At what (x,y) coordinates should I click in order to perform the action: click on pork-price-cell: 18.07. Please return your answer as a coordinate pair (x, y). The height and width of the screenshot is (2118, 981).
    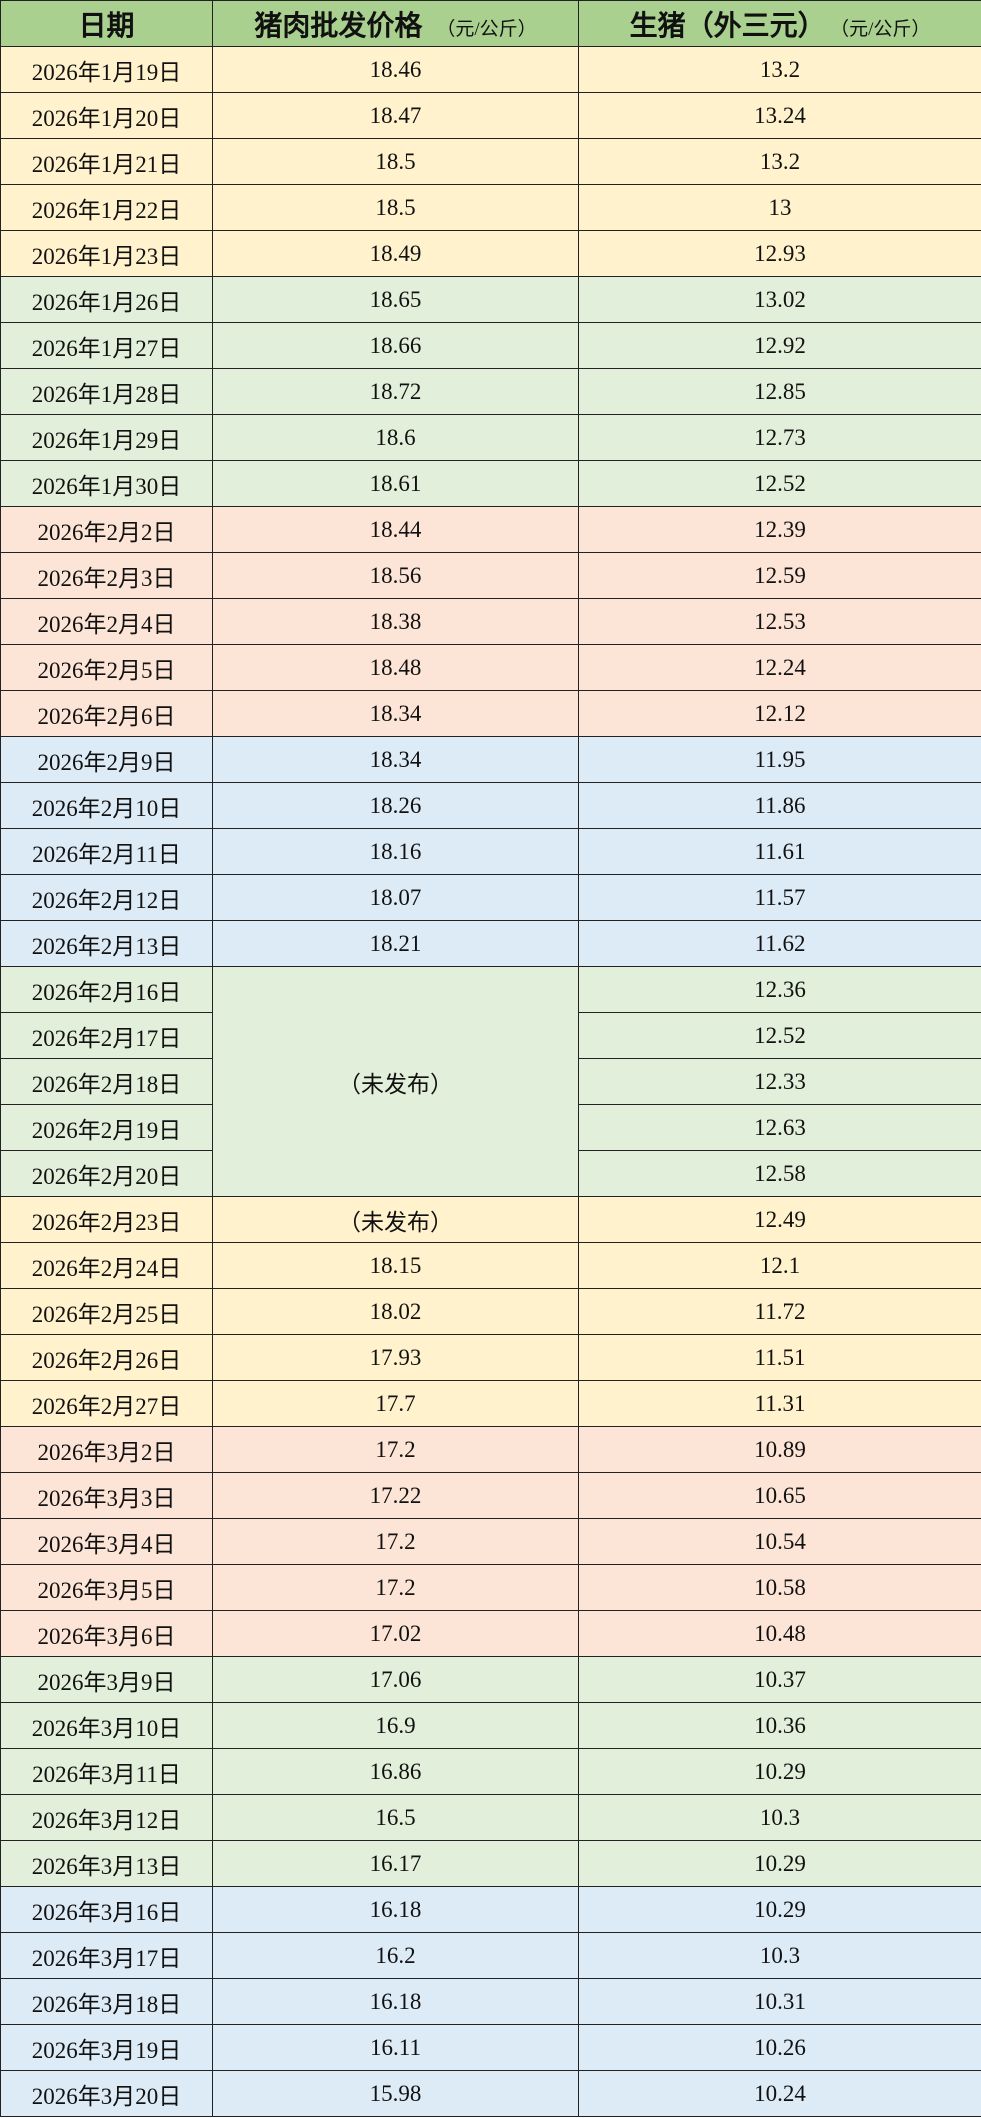
    Looking at the image, I should click on (395, 897).